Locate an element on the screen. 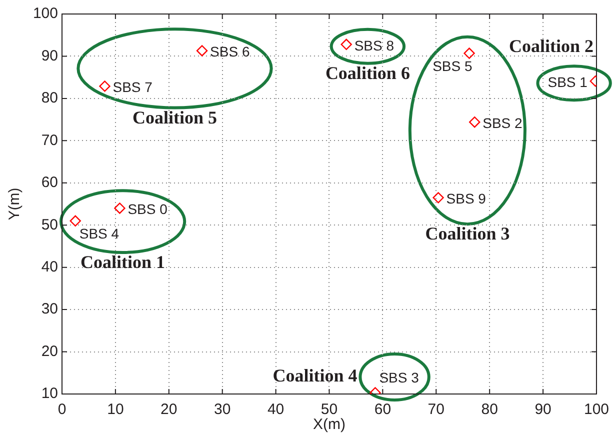 This screenshot has height=434, width=616. y-tick-label: 60 is located at coordinates (49, 183).